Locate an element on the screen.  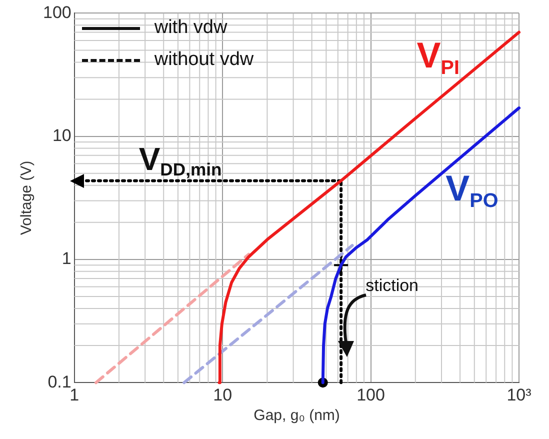
x-tick-label: 10³ is located at coordinates (519, 394).